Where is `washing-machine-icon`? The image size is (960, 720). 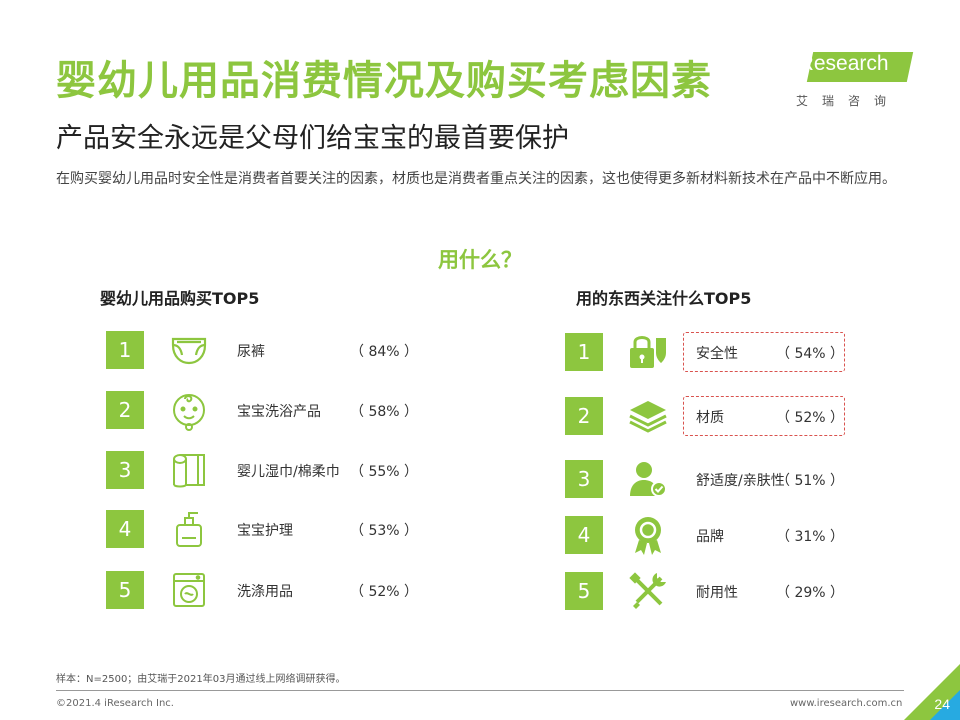
washing-machine-icon is located at coordinates (189, 590).